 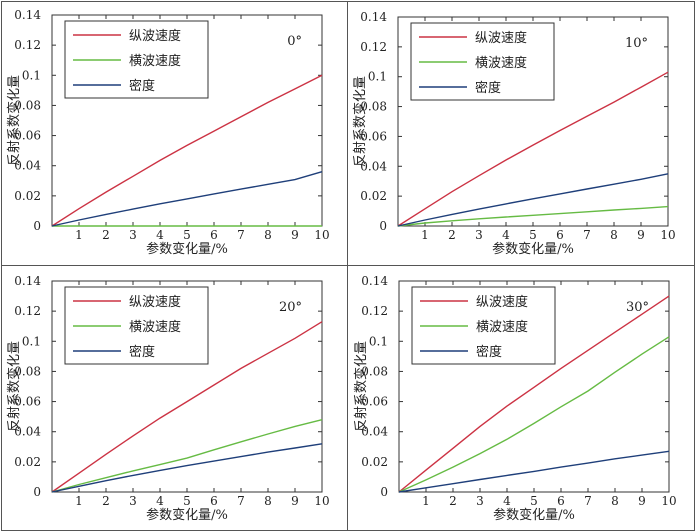 What do you see at coordinates (637, 307) in the screenshot?
I see `angle-annotation: 30°` at bounding box center [637, 307].